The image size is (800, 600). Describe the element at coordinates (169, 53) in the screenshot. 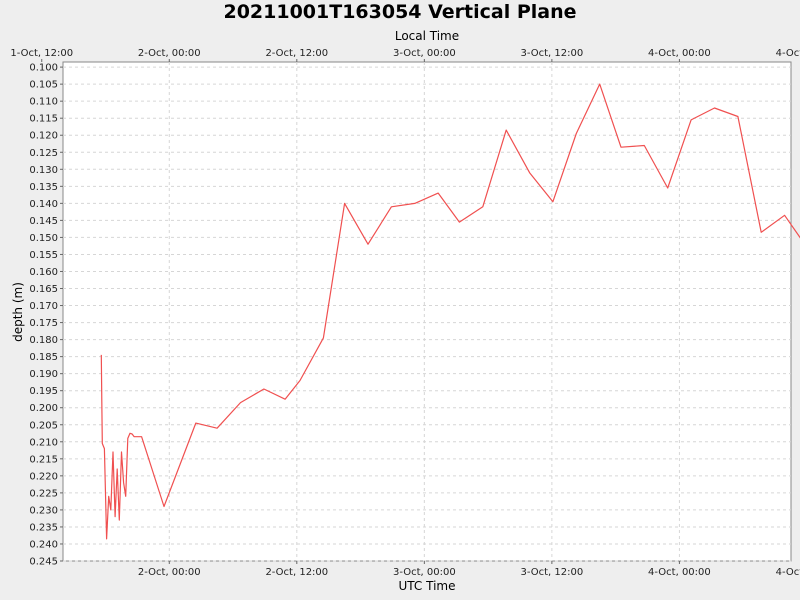

I see `top-x-tick-label: 2-Oct, 00:00` at that location.